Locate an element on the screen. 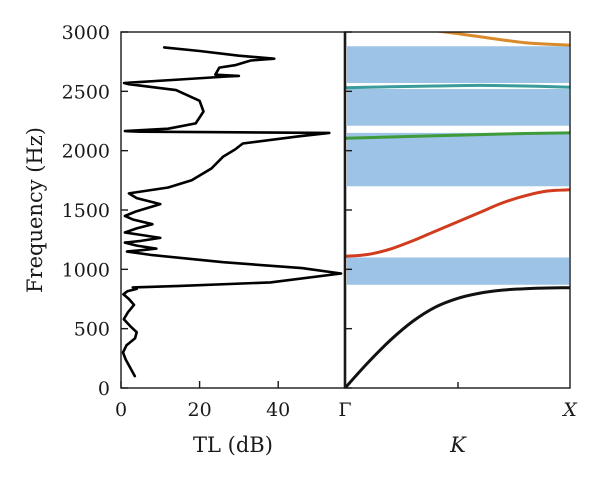 This screenshot has height=482, width=600. tl-x-tick-labels: 0 20 40 is located at coordinates (202, 410).